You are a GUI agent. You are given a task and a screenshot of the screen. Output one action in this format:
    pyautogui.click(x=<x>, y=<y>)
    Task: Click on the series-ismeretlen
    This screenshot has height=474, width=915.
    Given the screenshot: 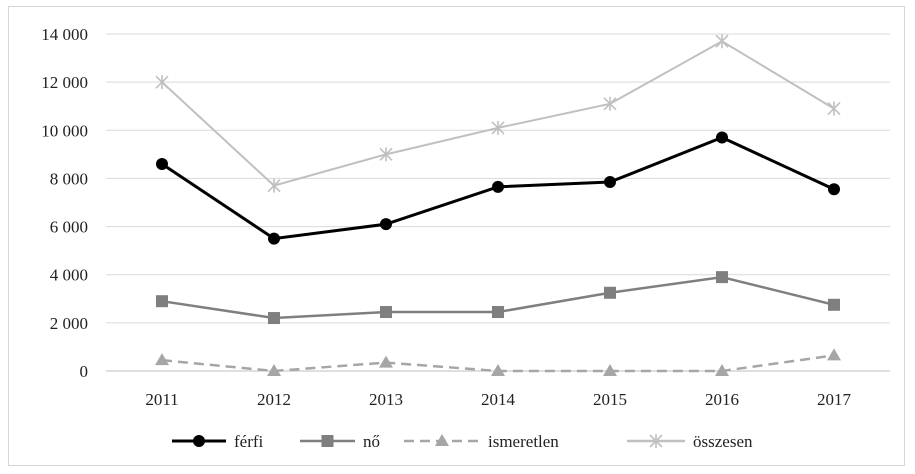 What is the action you would take?
    pyautogui.click(x=498, y=362)
    